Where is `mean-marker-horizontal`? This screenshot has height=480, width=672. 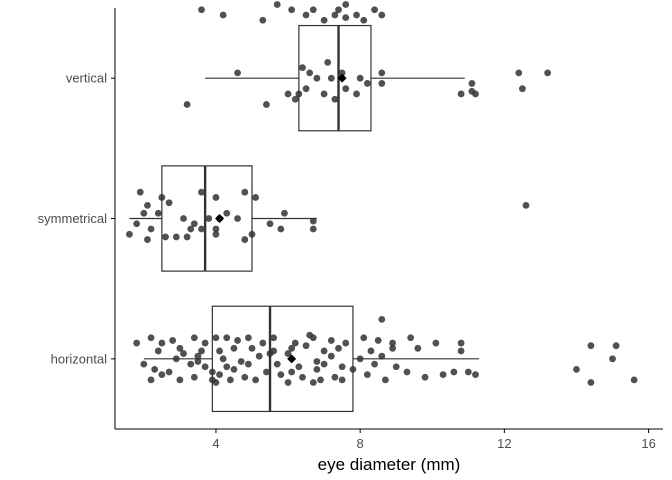
mean-marker-horizontal is located at coordinates (292, 359).